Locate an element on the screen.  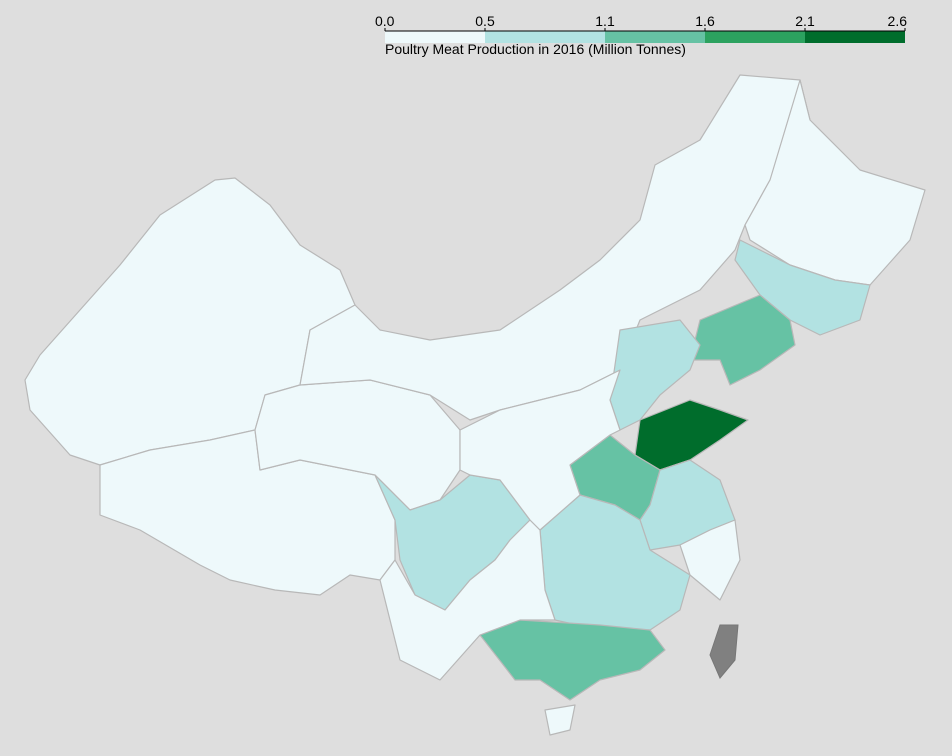
legend-tick-label: 1.6 is located at coordinates (705, 21).